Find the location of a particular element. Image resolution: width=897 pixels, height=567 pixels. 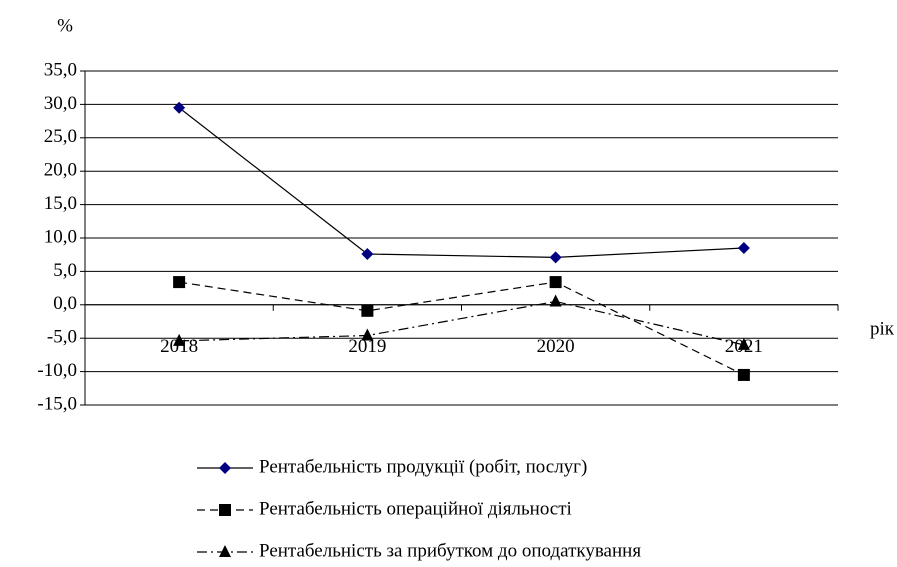

y-axis-label: % is located at coordinates (65, 25).